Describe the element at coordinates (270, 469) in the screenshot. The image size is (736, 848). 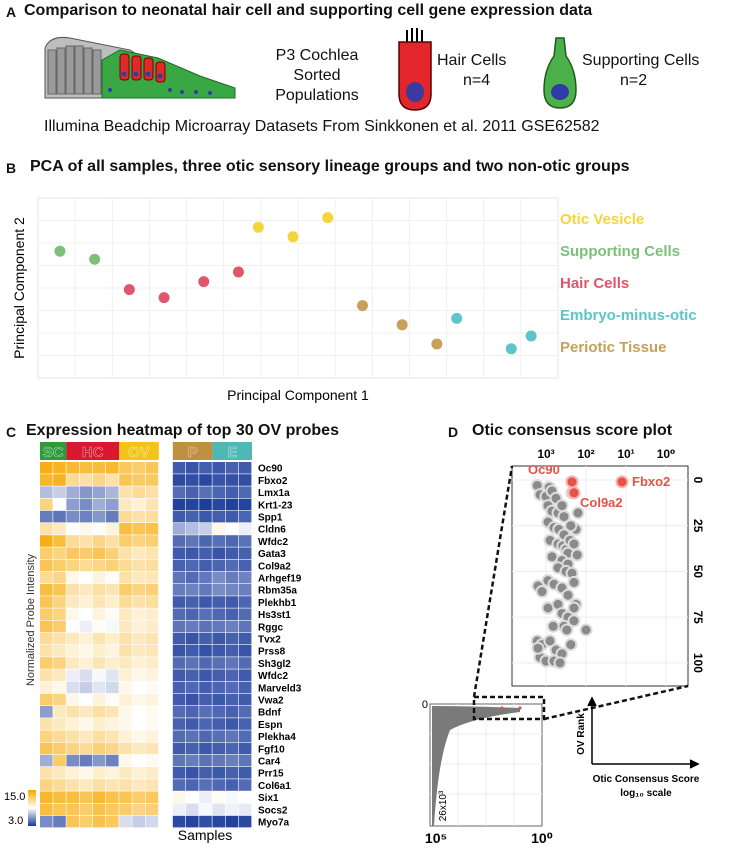
I see `heatmap-gene-label: Oc90` at that location.